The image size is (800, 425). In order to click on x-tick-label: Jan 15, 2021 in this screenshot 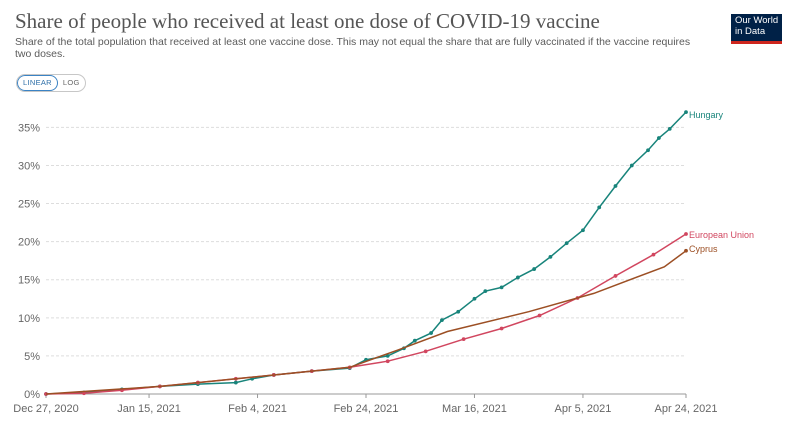, I will do `click(149, 409)`.